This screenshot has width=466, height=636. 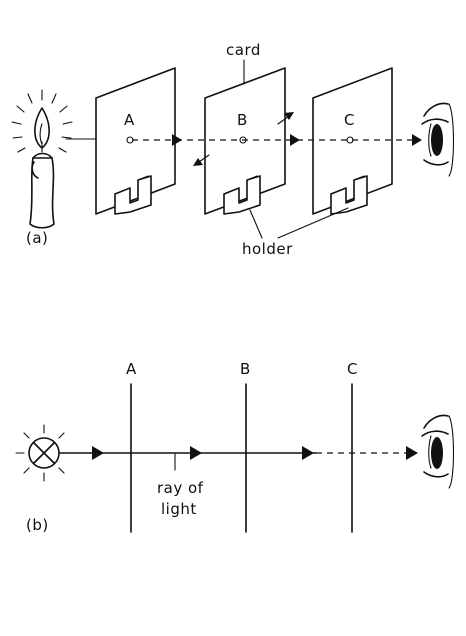 What do you see at coordinates (349, 120) in the screenshot?
I see `card-label-c: C` at bounding box center [349, 120].